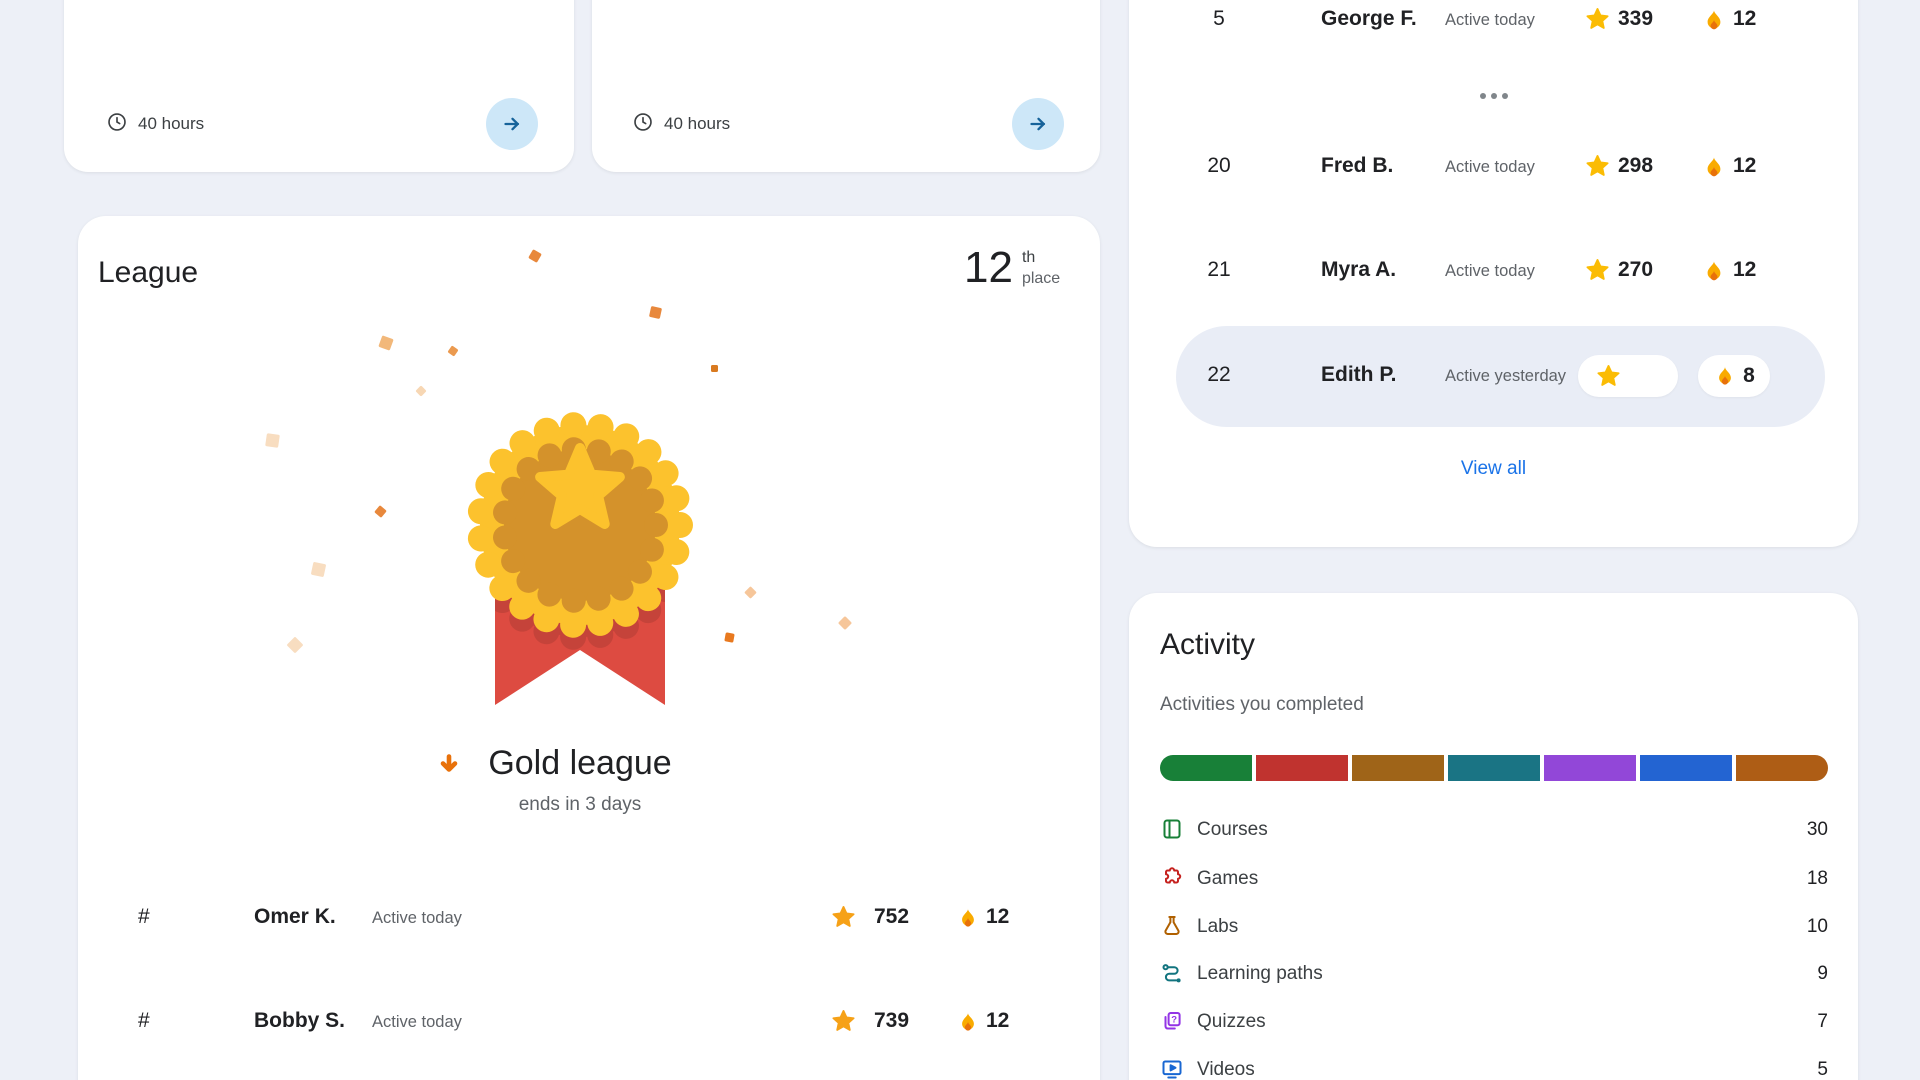 This screenshot has width=1920, height=1080. Describe the element at coordinates (1041, 278) in the screenshot. I see `place-label: place` at that location.